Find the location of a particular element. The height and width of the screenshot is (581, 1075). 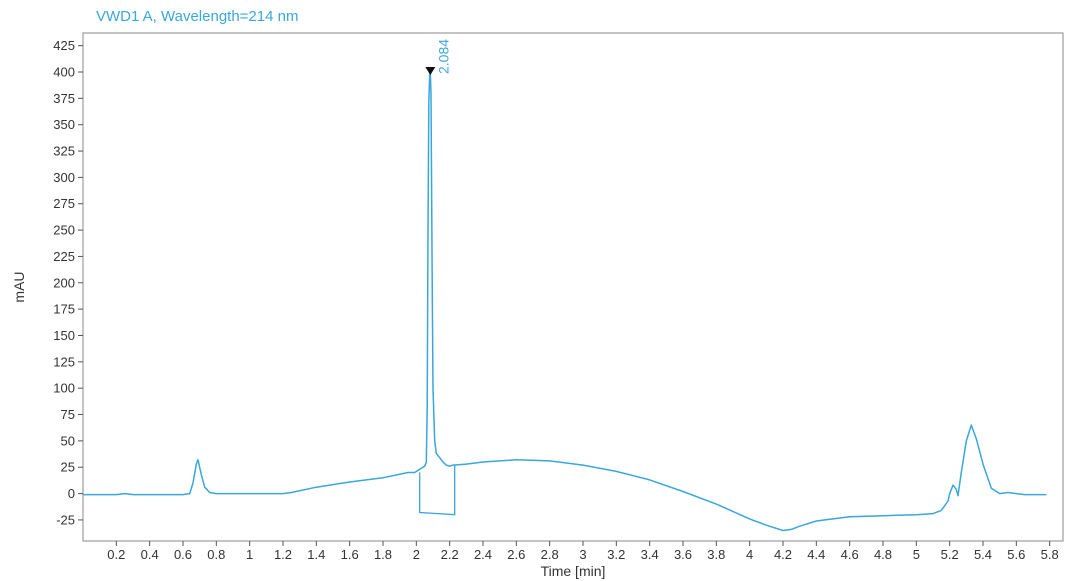

y-tick-label: 100 is located at coordinates (64, 388).